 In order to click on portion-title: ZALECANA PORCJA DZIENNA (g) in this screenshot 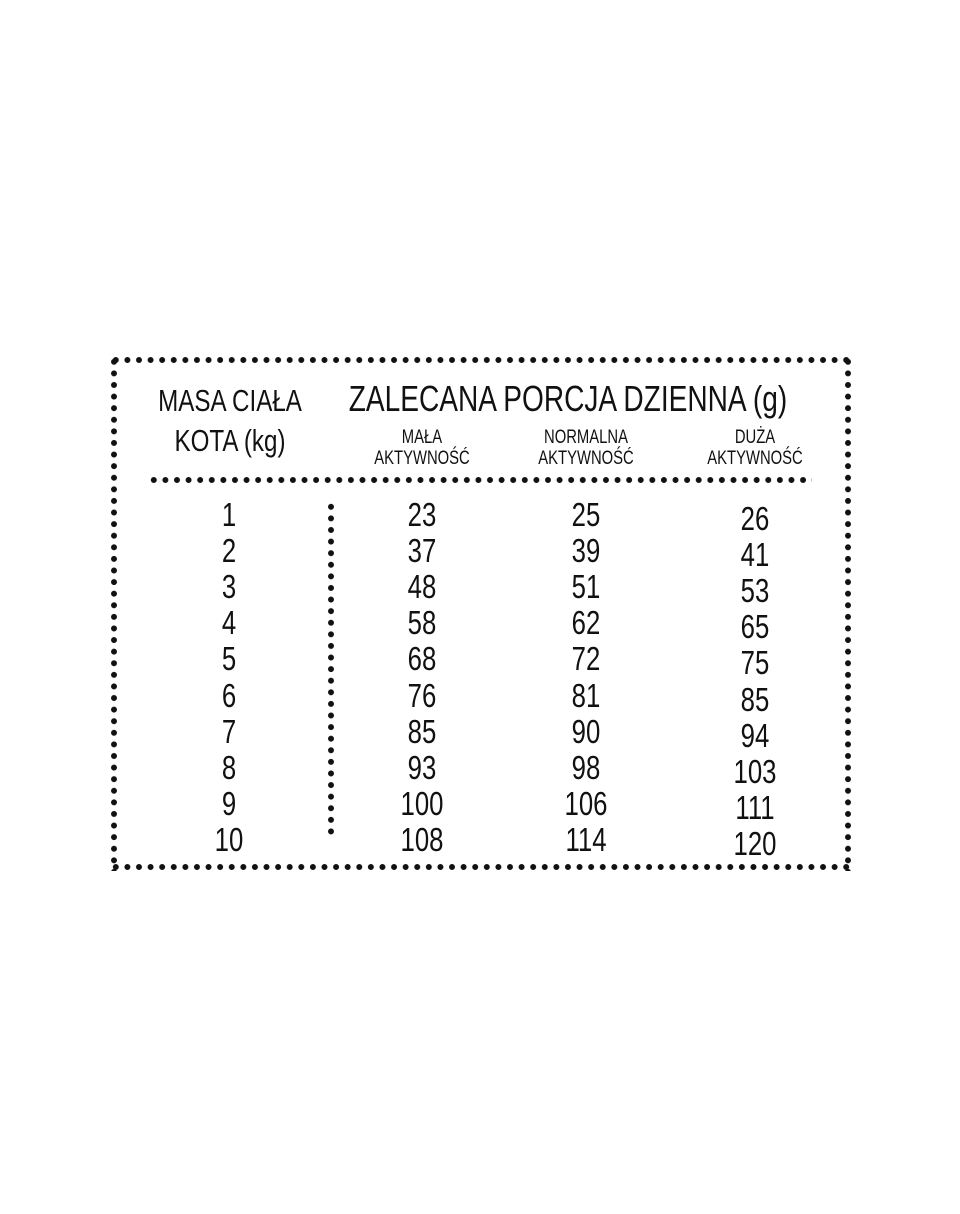, I will do `click(568, 398)`.